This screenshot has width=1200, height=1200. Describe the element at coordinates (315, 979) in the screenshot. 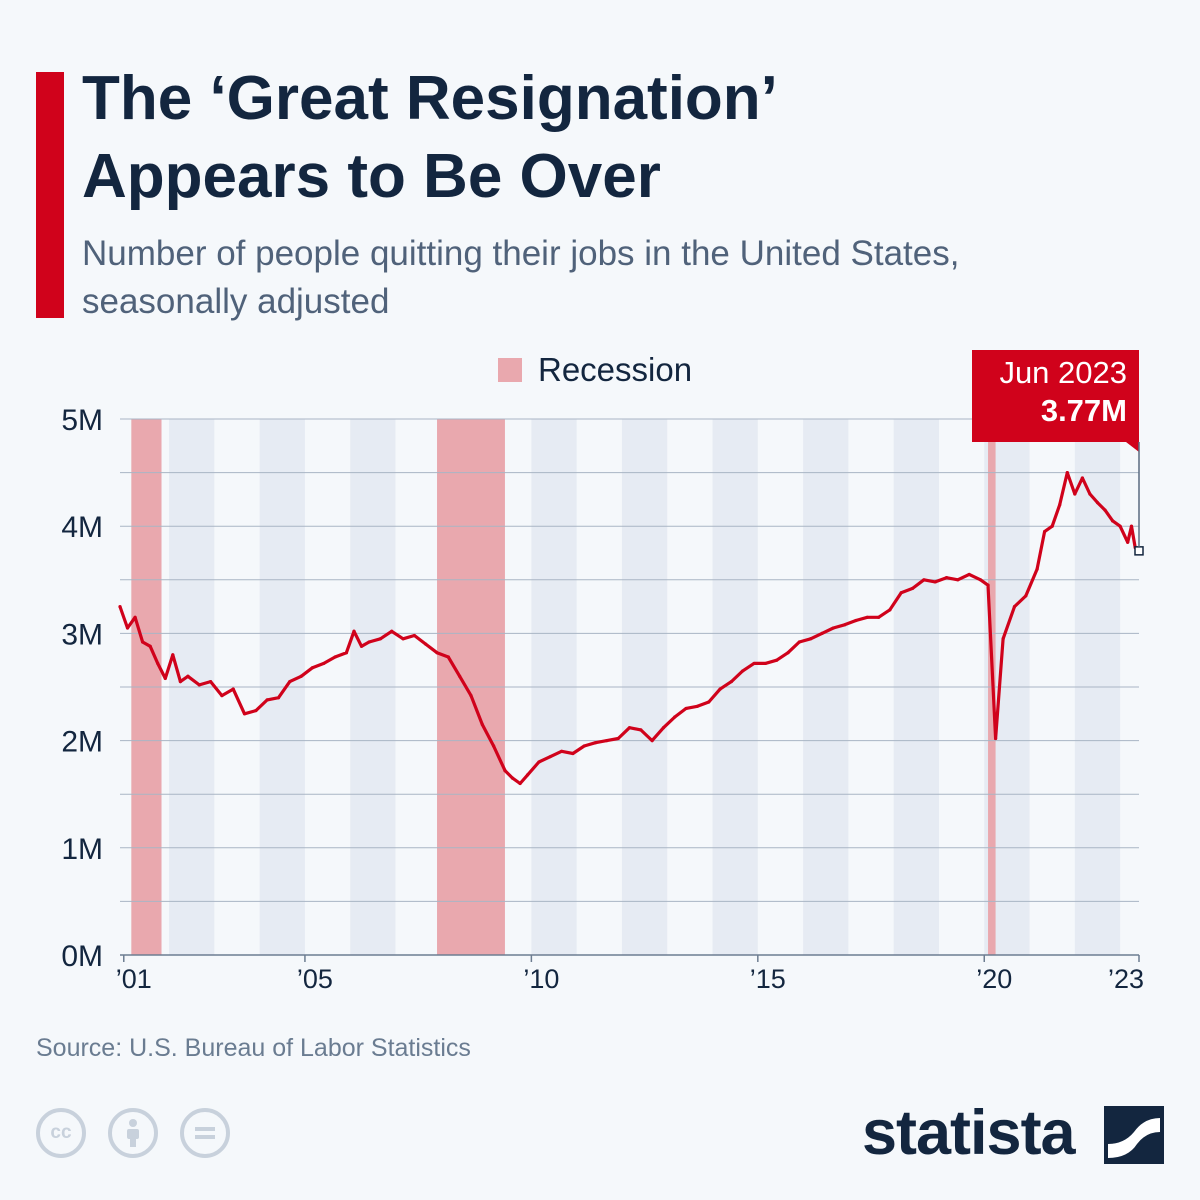

I see `x-tick-label: ’05` at that location.